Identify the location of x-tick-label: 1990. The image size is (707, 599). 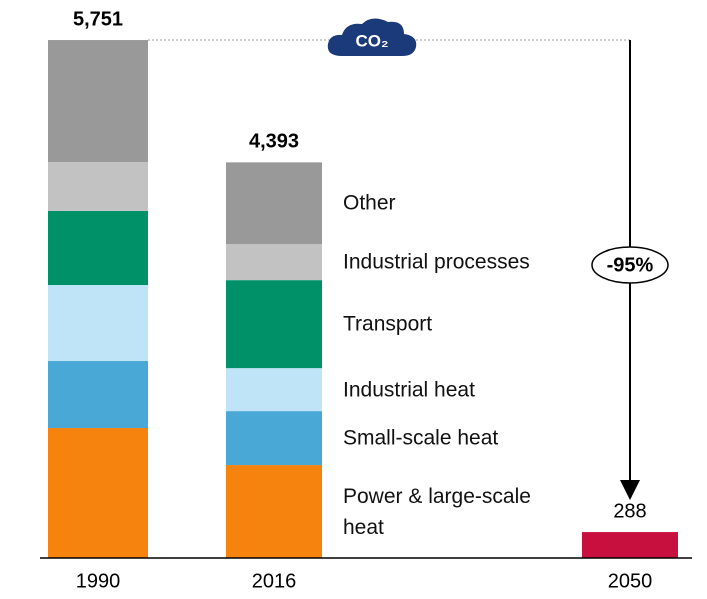
(98, 581).